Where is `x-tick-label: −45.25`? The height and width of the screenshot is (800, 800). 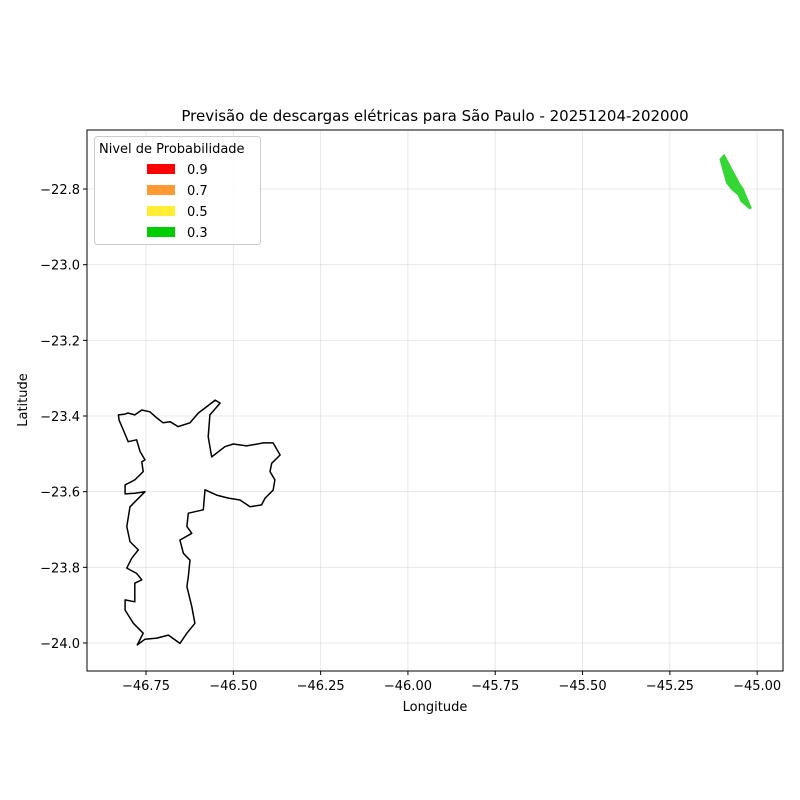
x-tick-label: −45.25 is located at coordinates (670, 686).